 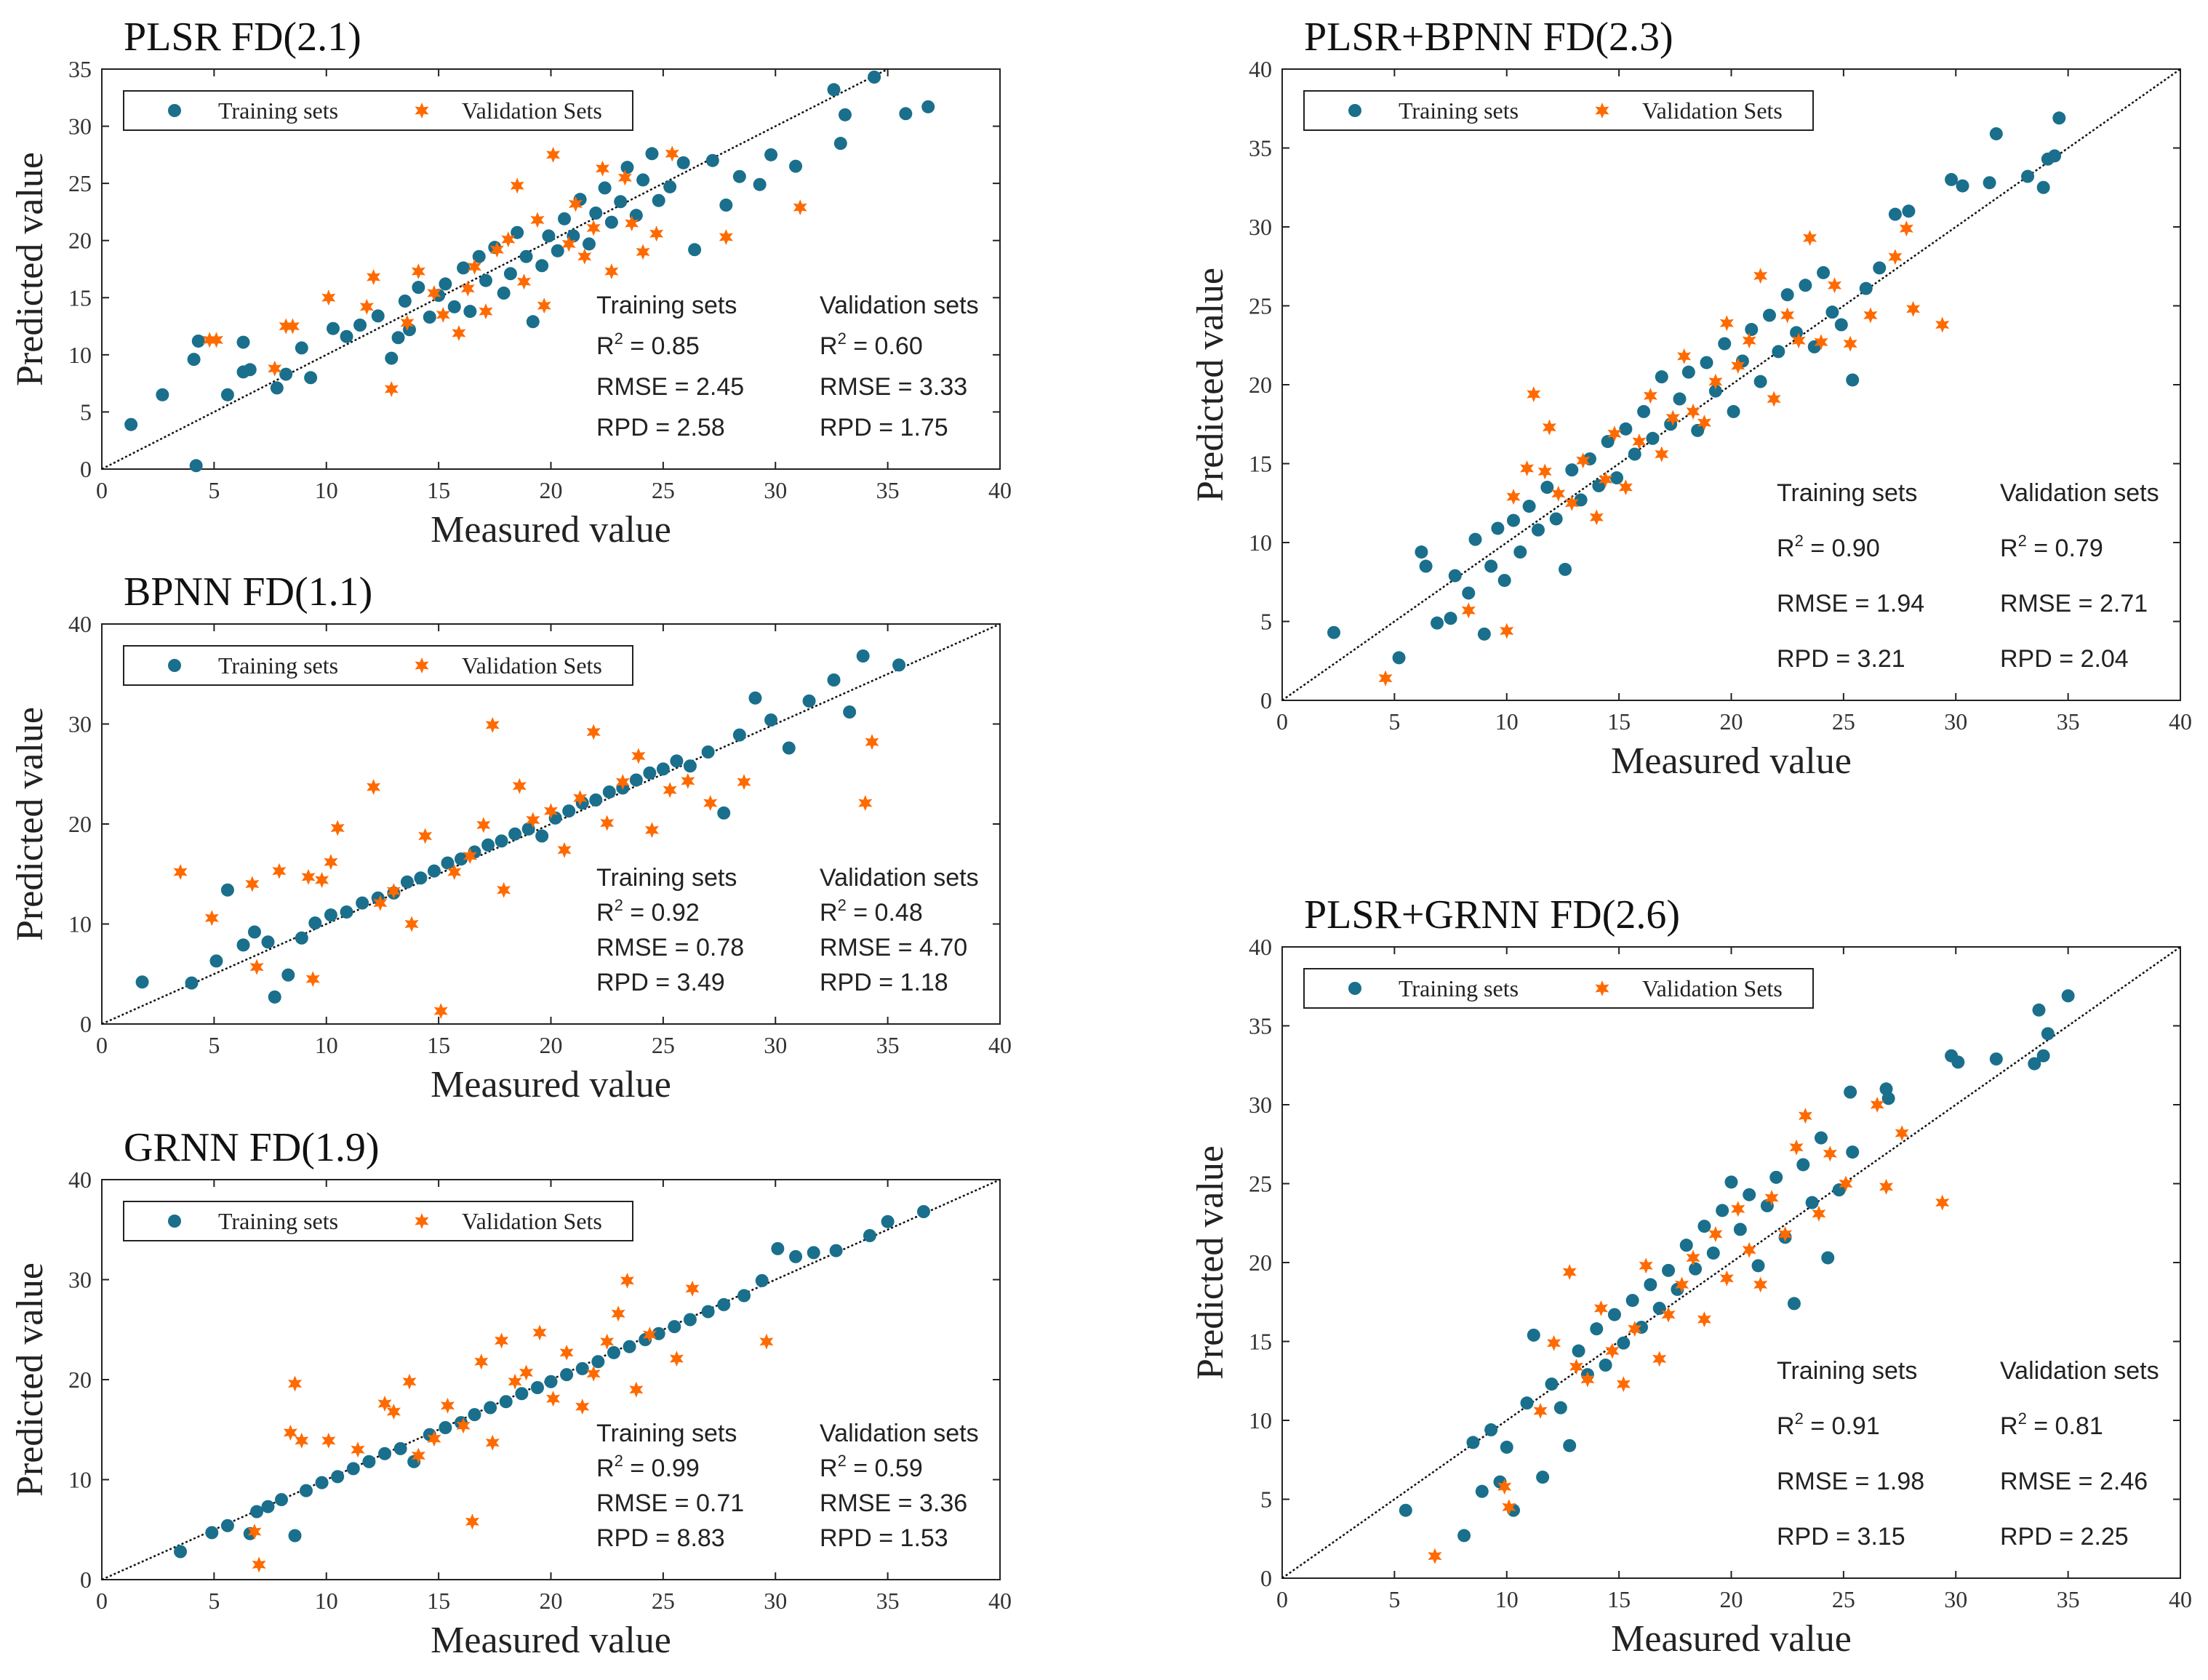 I want to click on legend-training-label: Training sets, so click(x=278, y=665).